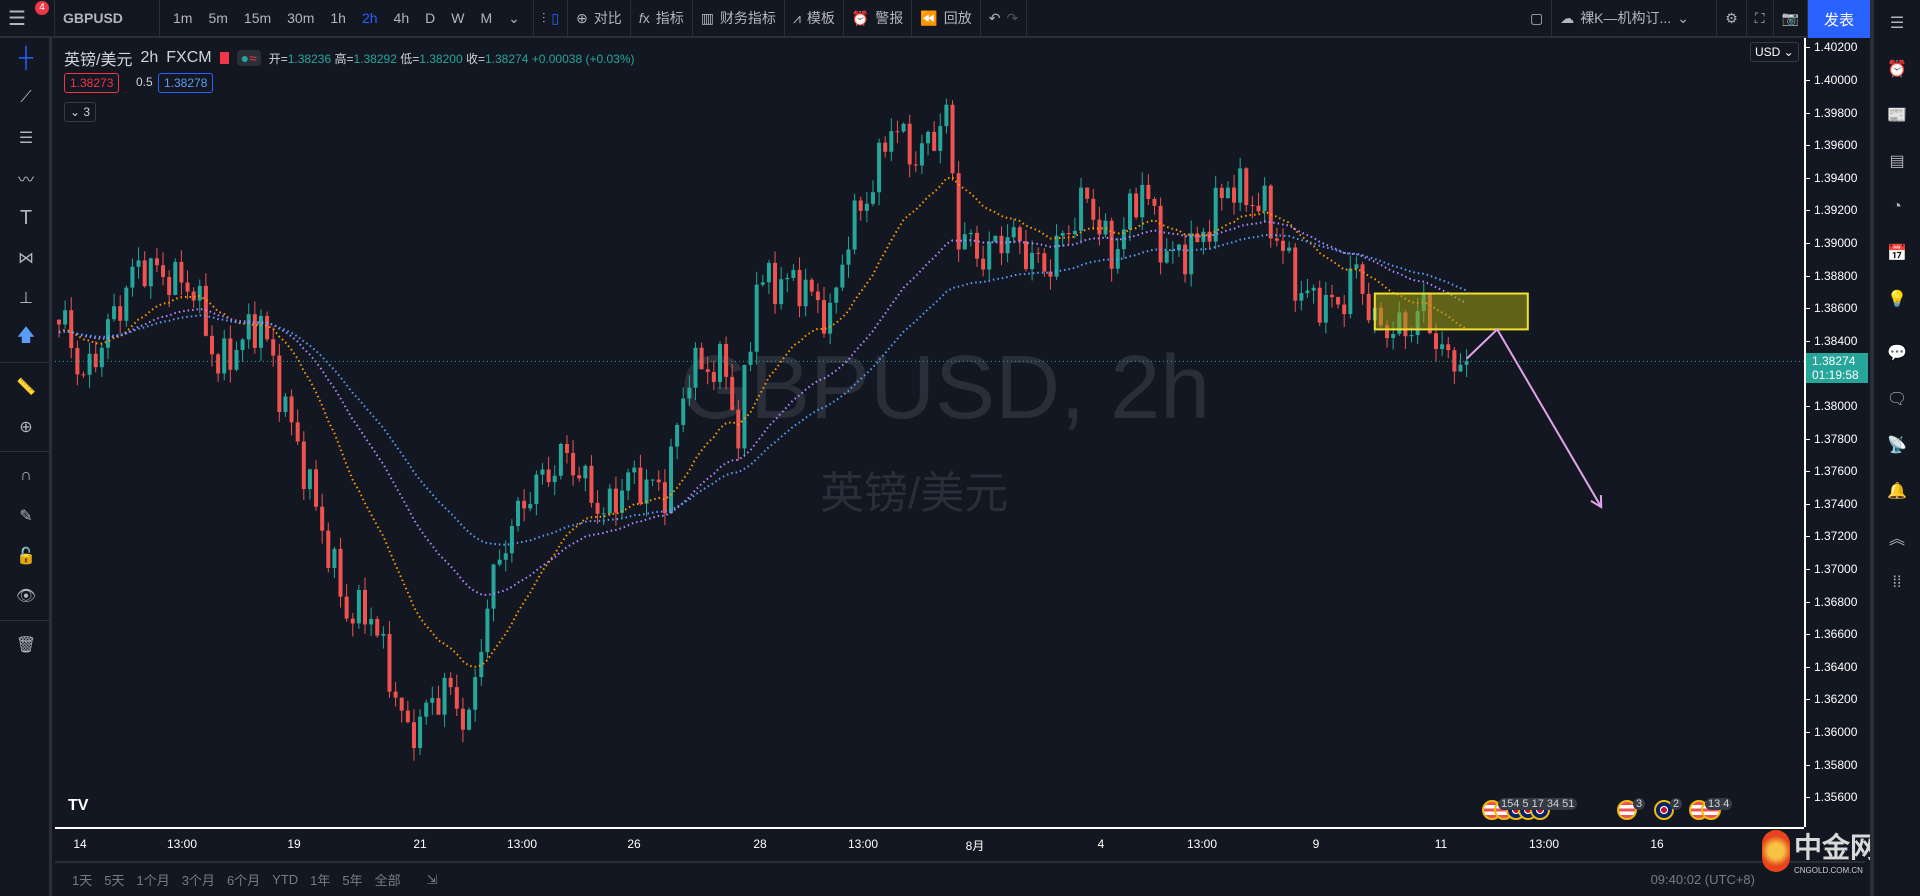 The width and height of the screenshot is (1920, 896). I want to click on measure-tool: ⊥, so click(26, 298).